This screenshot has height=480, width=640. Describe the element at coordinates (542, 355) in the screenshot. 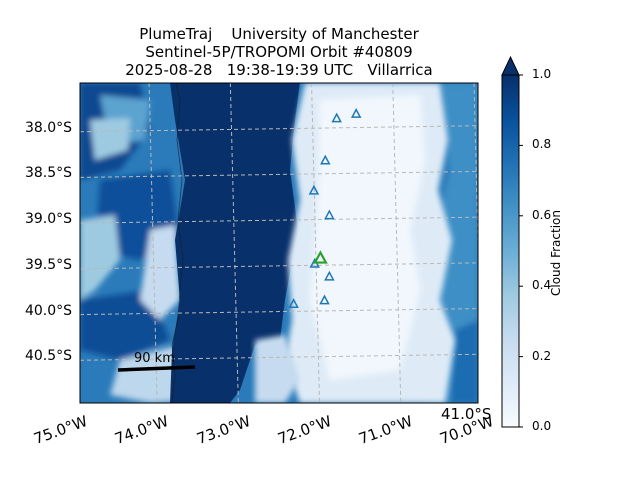

I see `colorbar-tick-label: 0.2` at that location.